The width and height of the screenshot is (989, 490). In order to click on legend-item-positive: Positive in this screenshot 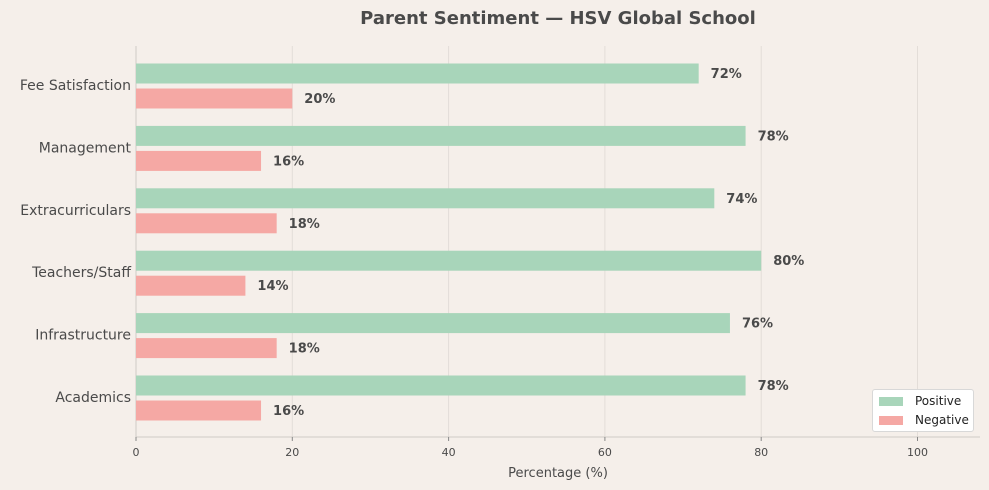, I will do `click(920, 401)`.